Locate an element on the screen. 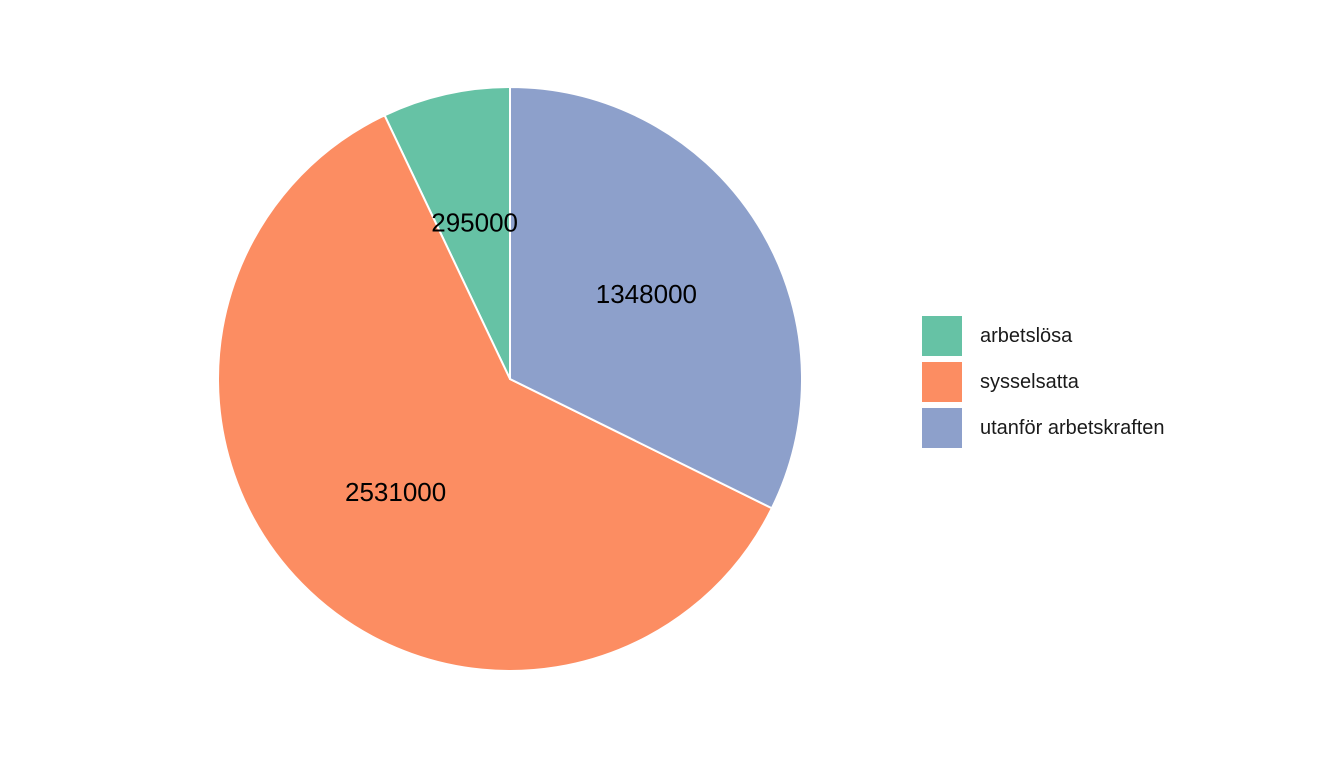 The image size is (1344, 768). legend-label-arbetslosa: arbetslösa is located at coordinates (1026, 335).